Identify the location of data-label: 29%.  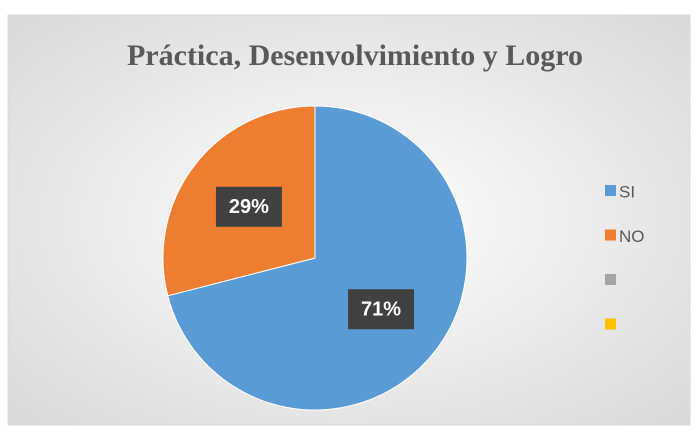
(249, 207).